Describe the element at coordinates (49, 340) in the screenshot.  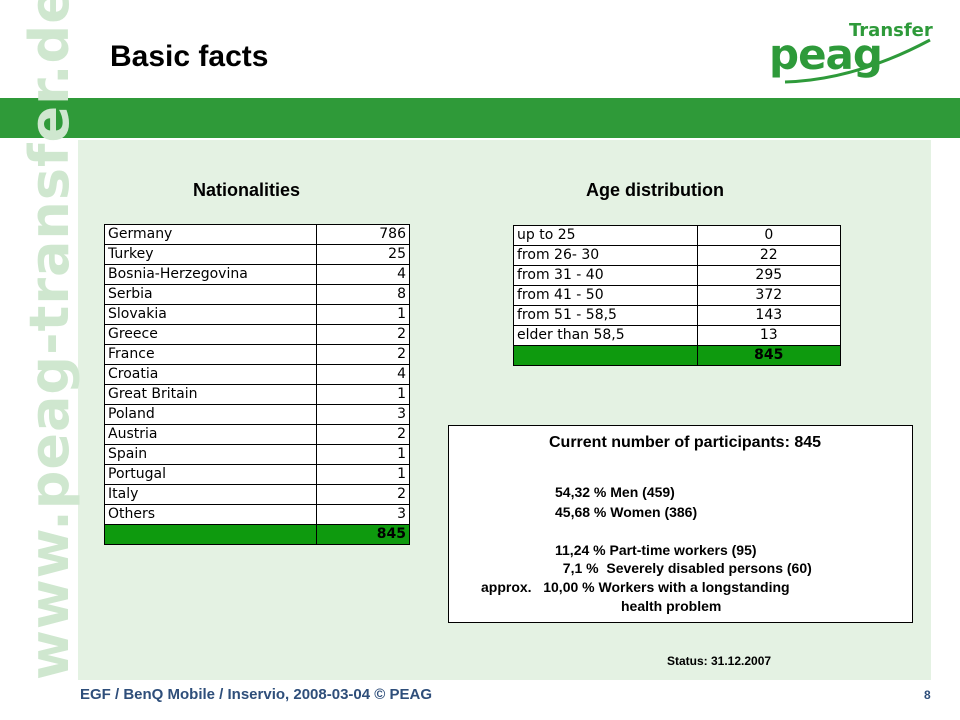
I see `watermark-url: www.peag-transfer.de` at that location.